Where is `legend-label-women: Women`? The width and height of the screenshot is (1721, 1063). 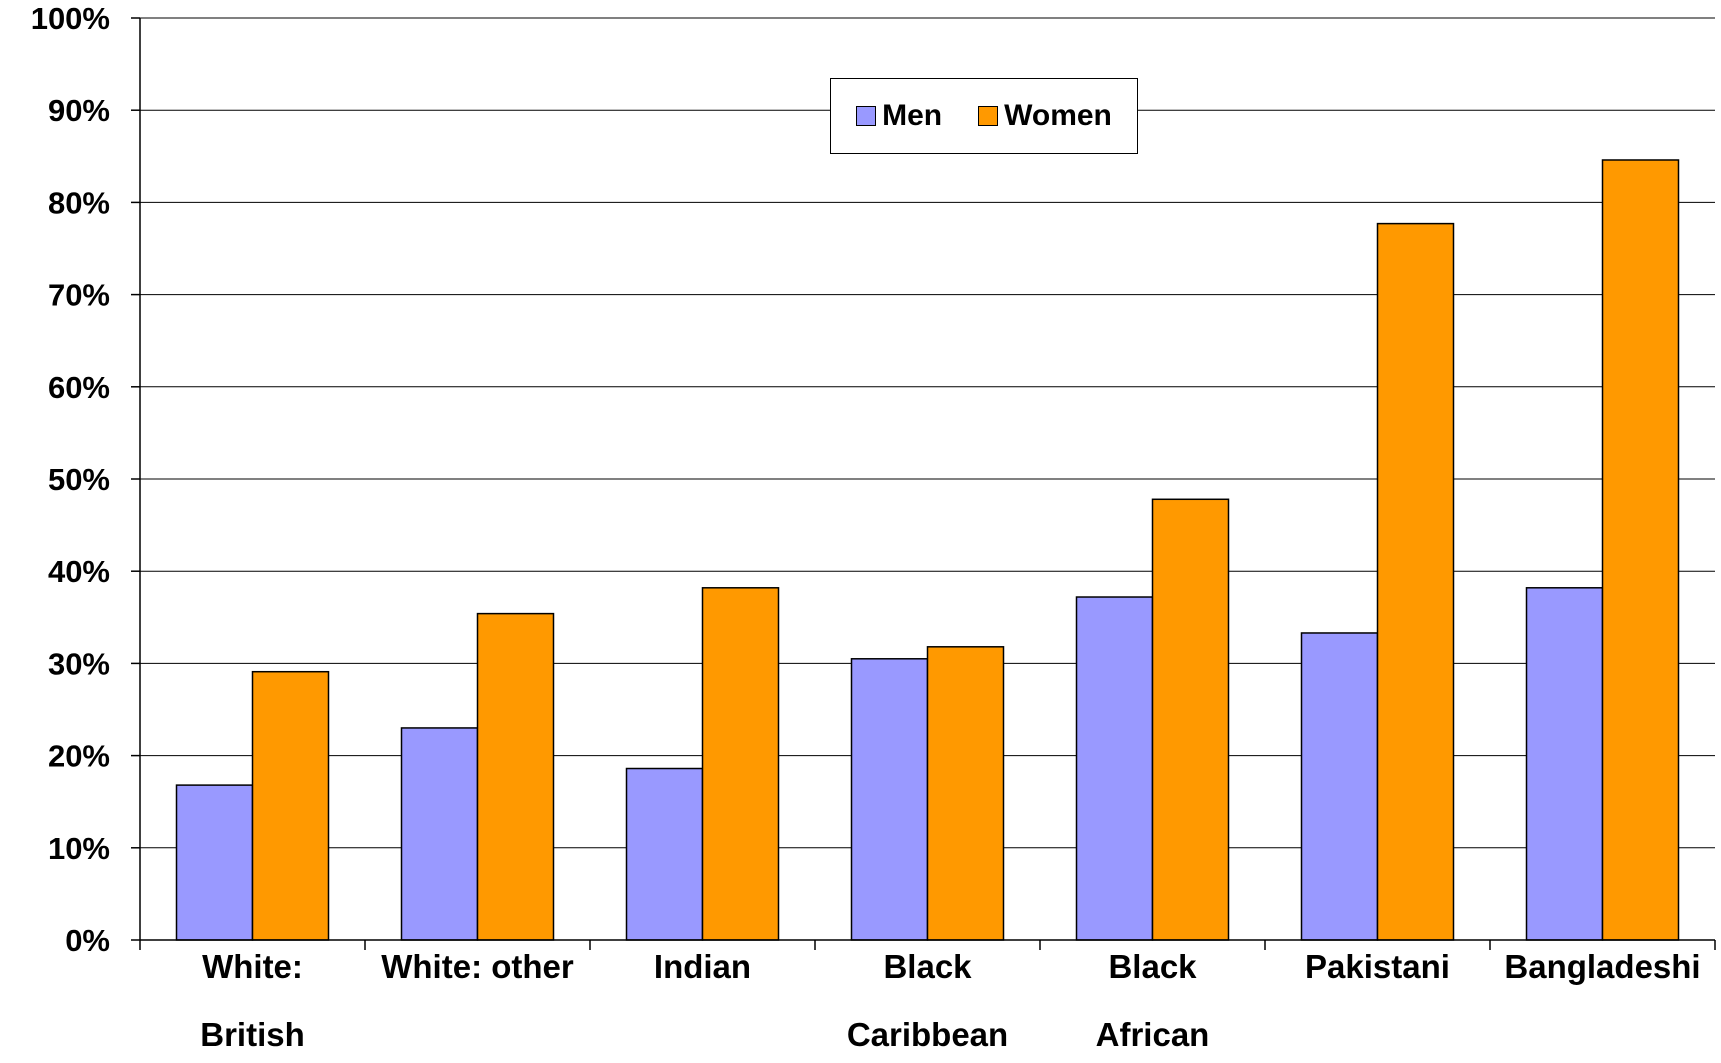
legend-label-women: Women is located at coordinates (1058, 115).